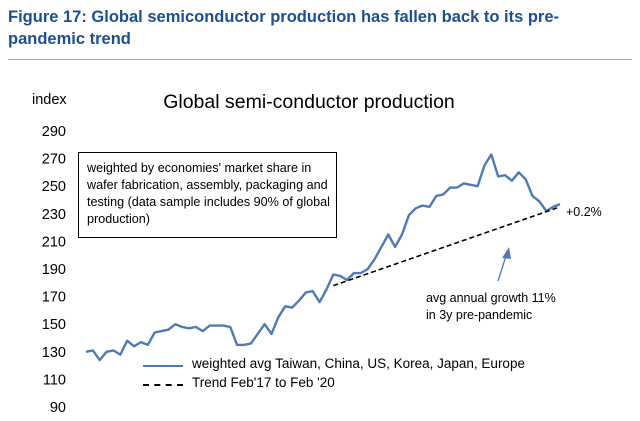 This screenshot has height=421, width=640. Describe the element at coordinates (584, 212) in the screenshot. I see `annotation-recent-growth: +0.2%` at that location.